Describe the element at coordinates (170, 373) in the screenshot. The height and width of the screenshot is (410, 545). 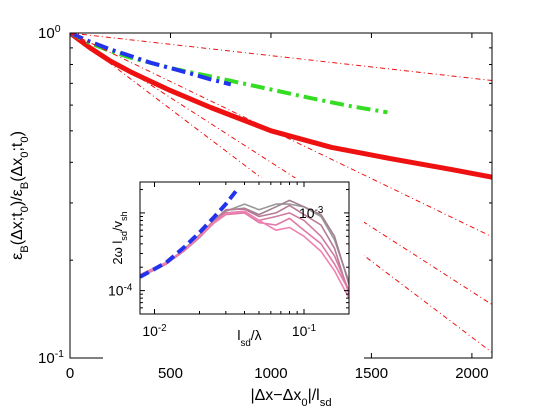
I see `main-x-tick-label: 500` at that location.